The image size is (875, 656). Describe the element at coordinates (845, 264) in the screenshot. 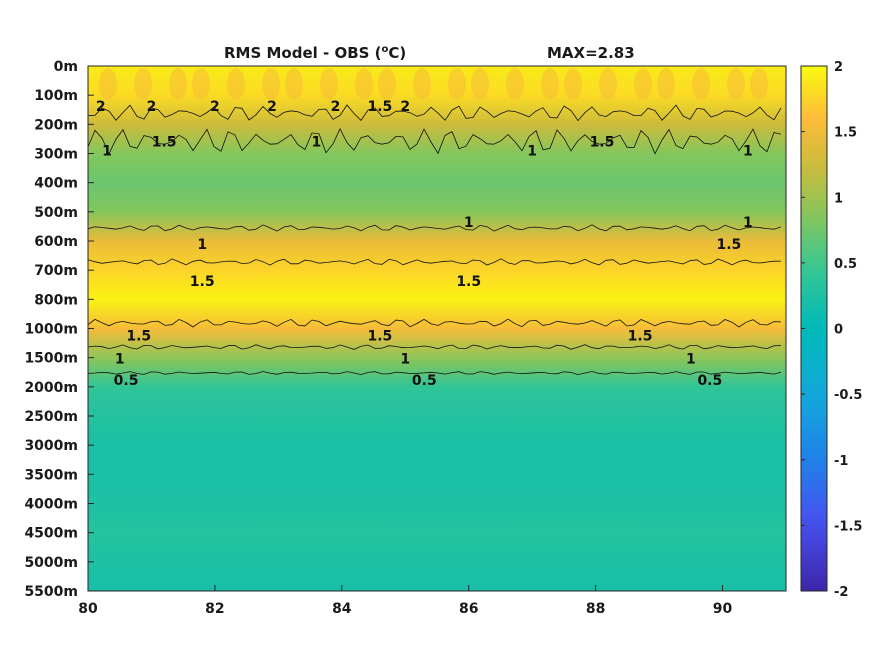

I see `colorbar-tick-label: 0.5` at that location.